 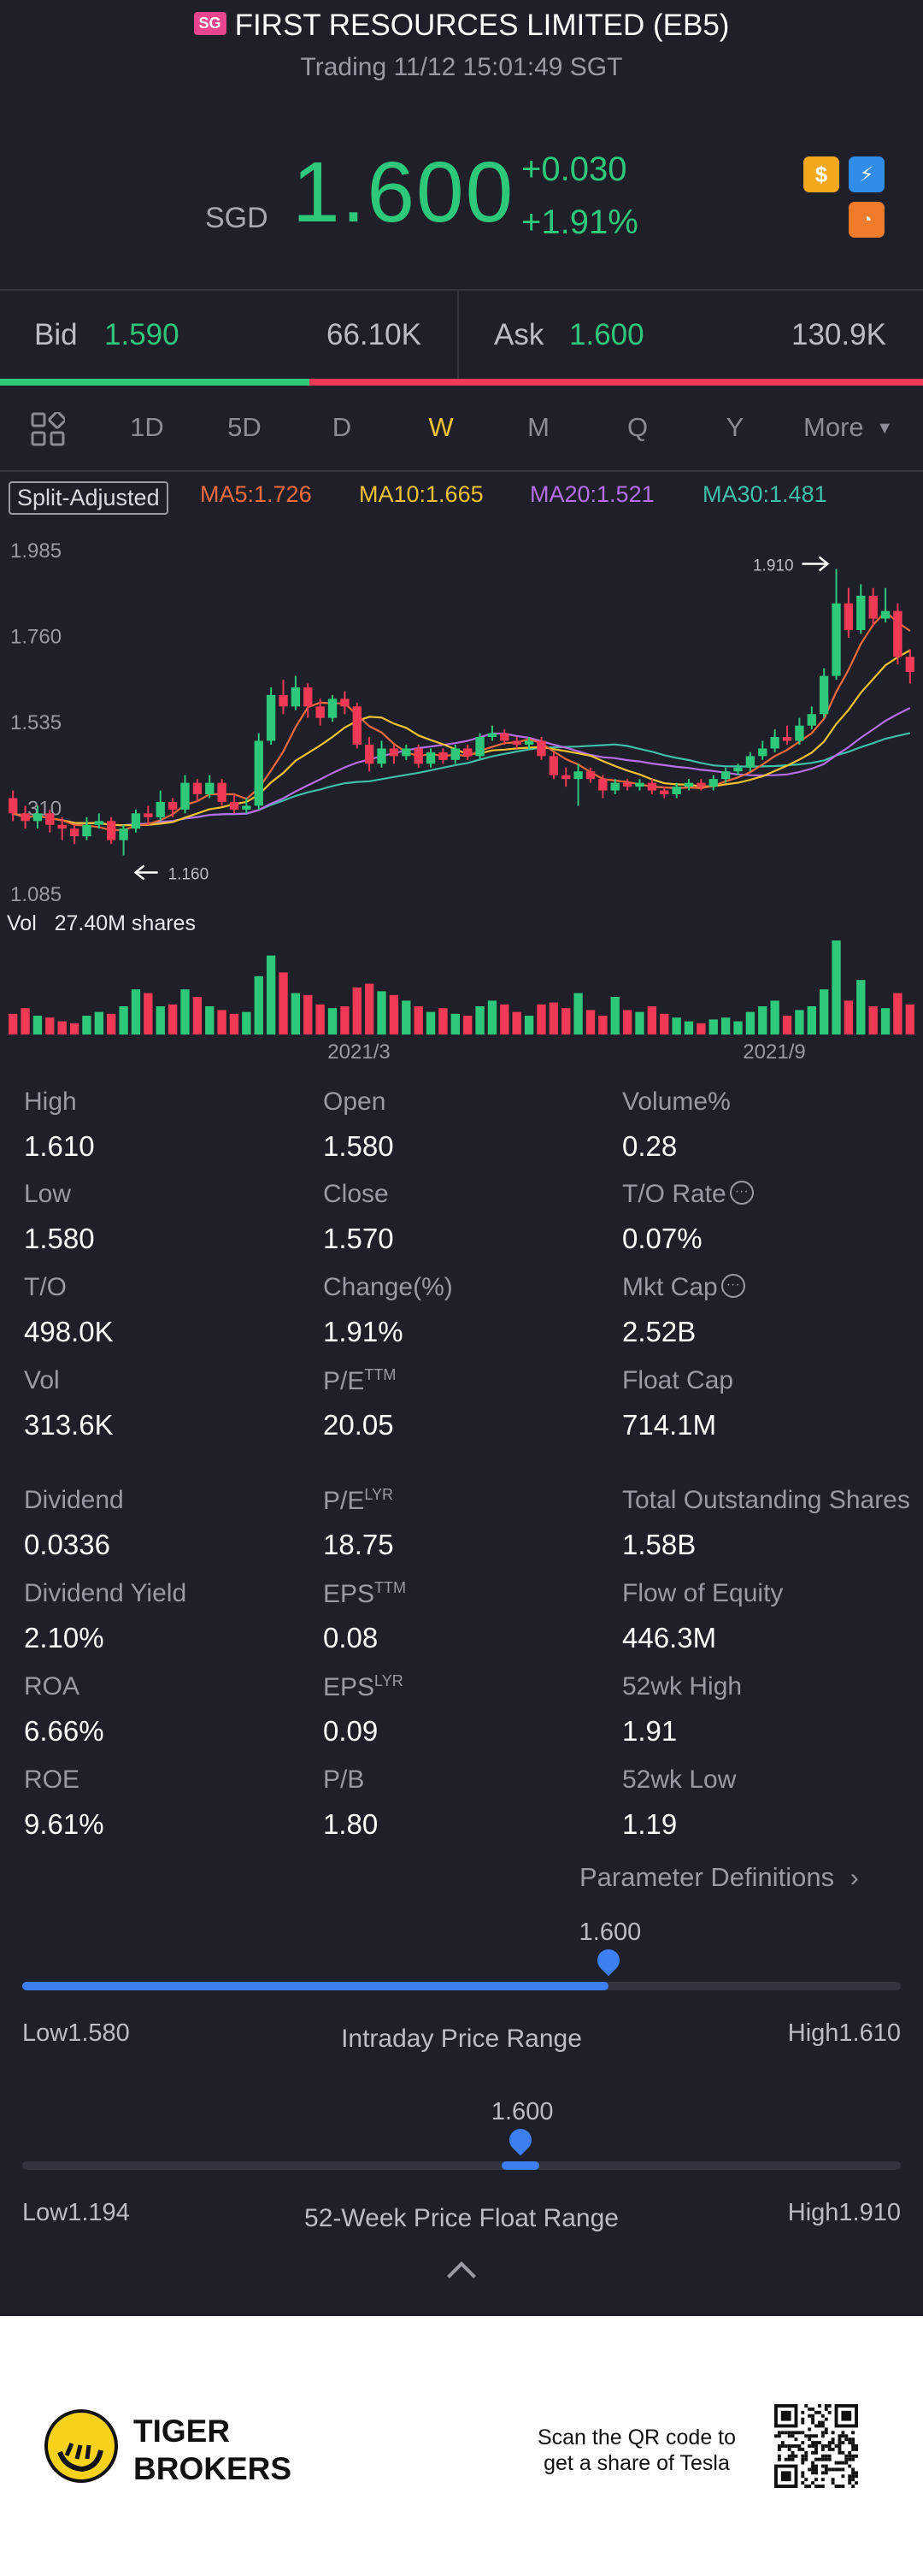 I want to click on tab-more: More ▼, so click(x=854, y=427).